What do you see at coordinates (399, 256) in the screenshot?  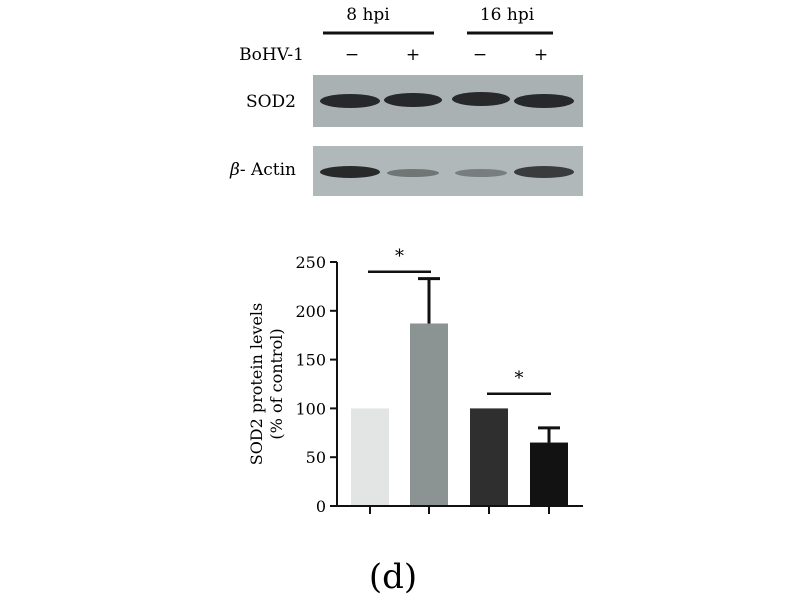 I see `significance-star-1: *` at bounding box center [399, 256].